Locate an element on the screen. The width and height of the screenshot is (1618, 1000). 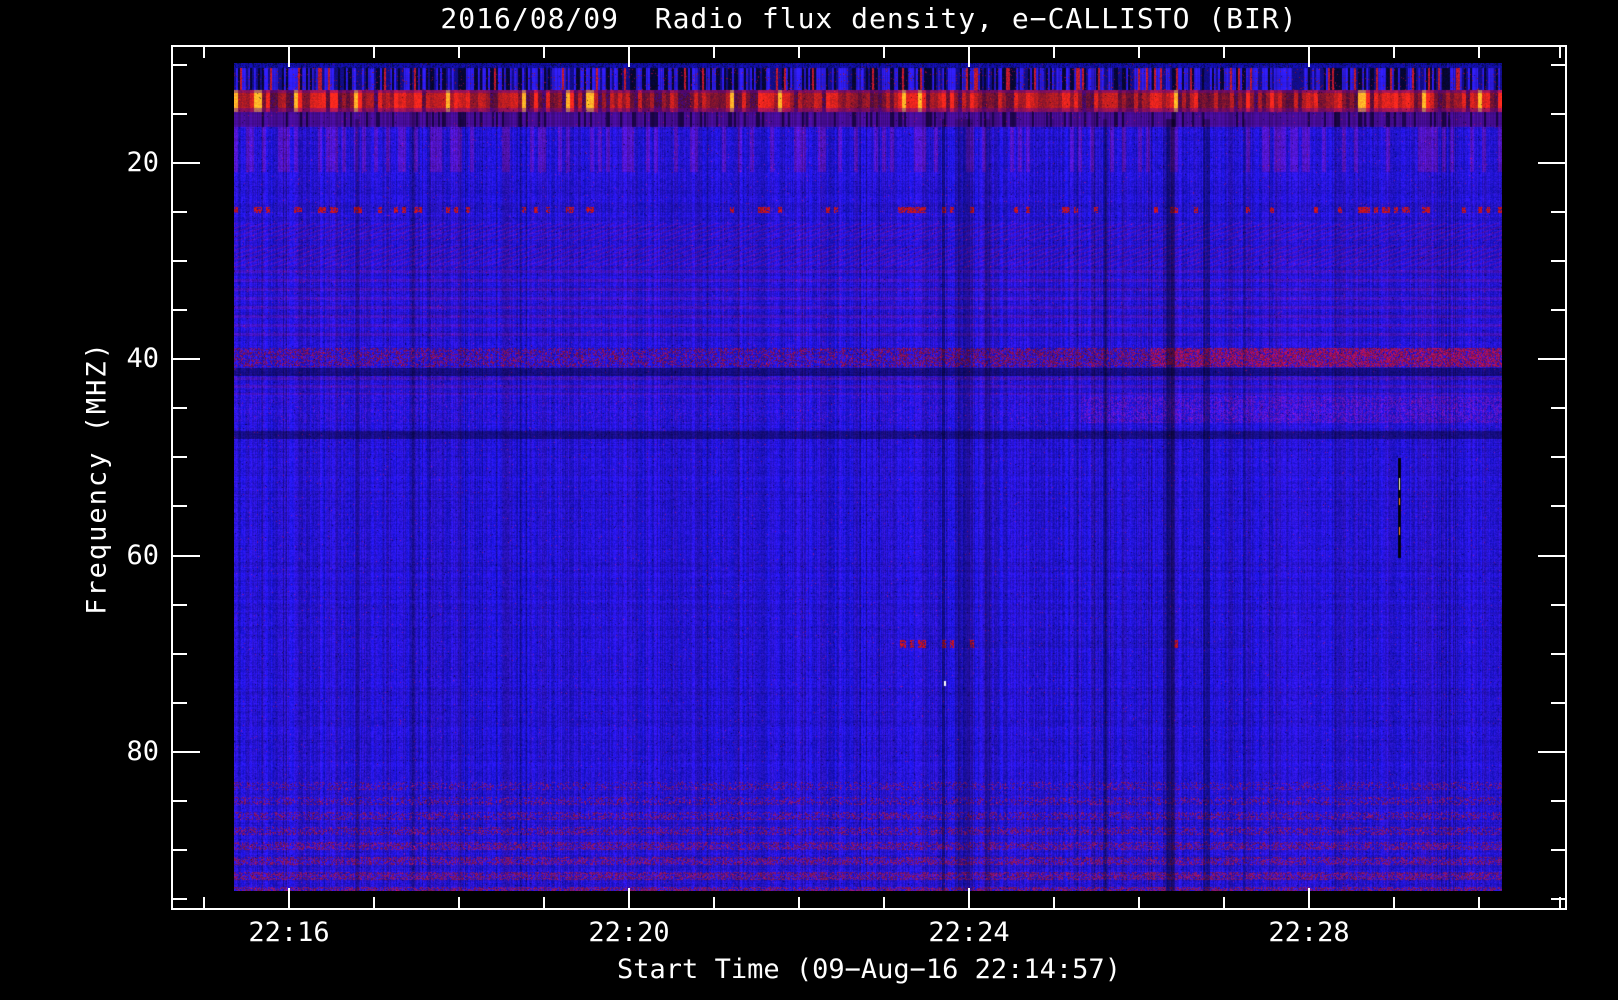
y-axis-title: Frequency (MHZ) is located at coordinates (97, 478).